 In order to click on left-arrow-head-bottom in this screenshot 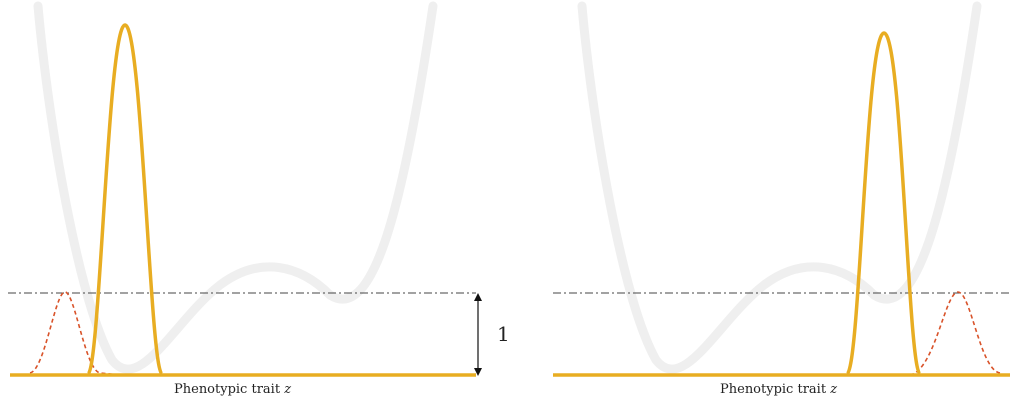, I will do `click(478, 372)`.